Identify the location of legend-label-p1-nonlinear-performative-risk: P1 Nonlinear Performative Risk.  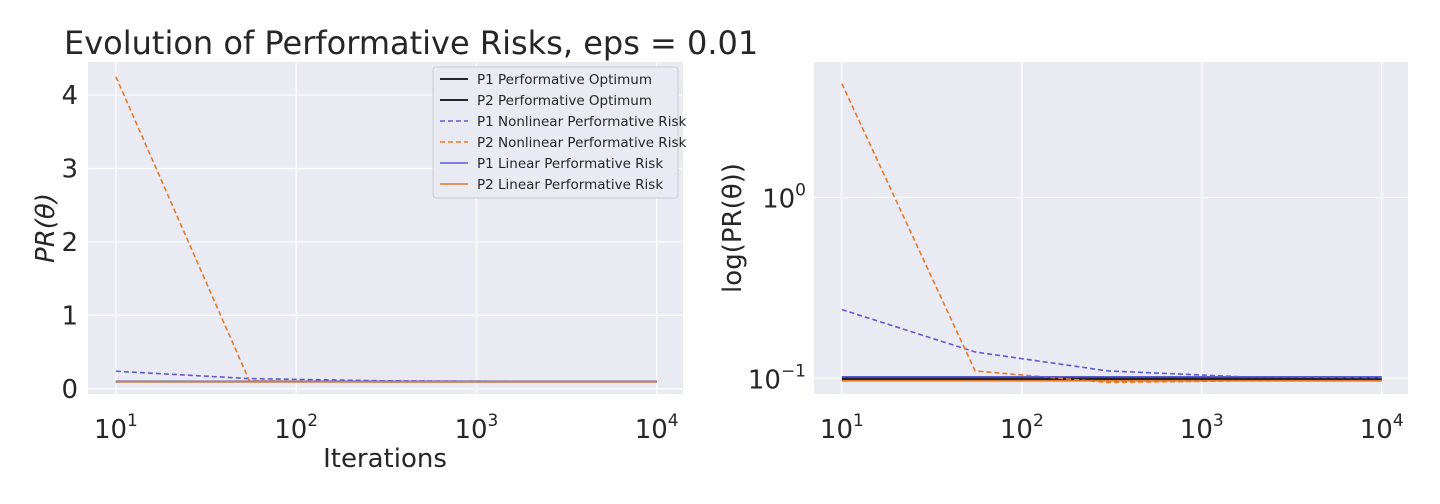
(581, 122).